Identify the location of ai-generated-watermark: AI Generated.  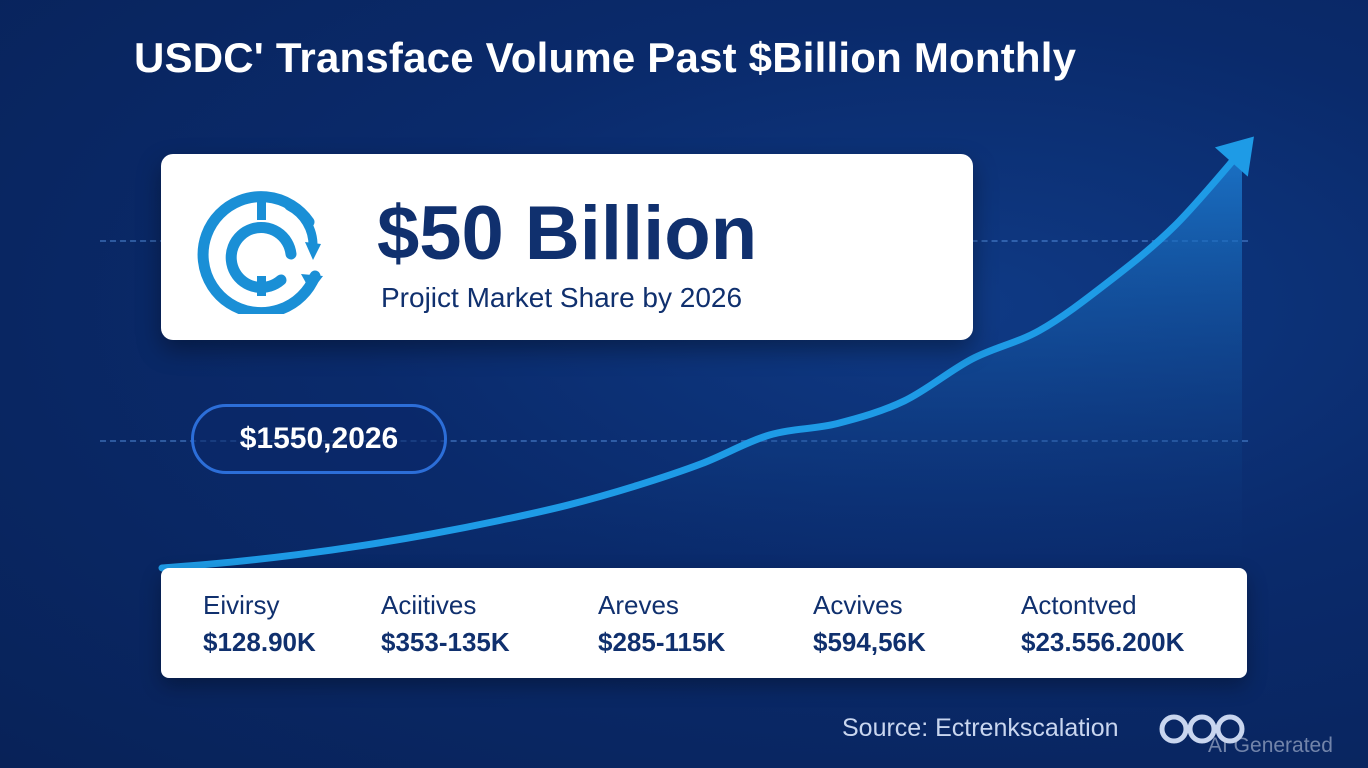
(1270, 745).